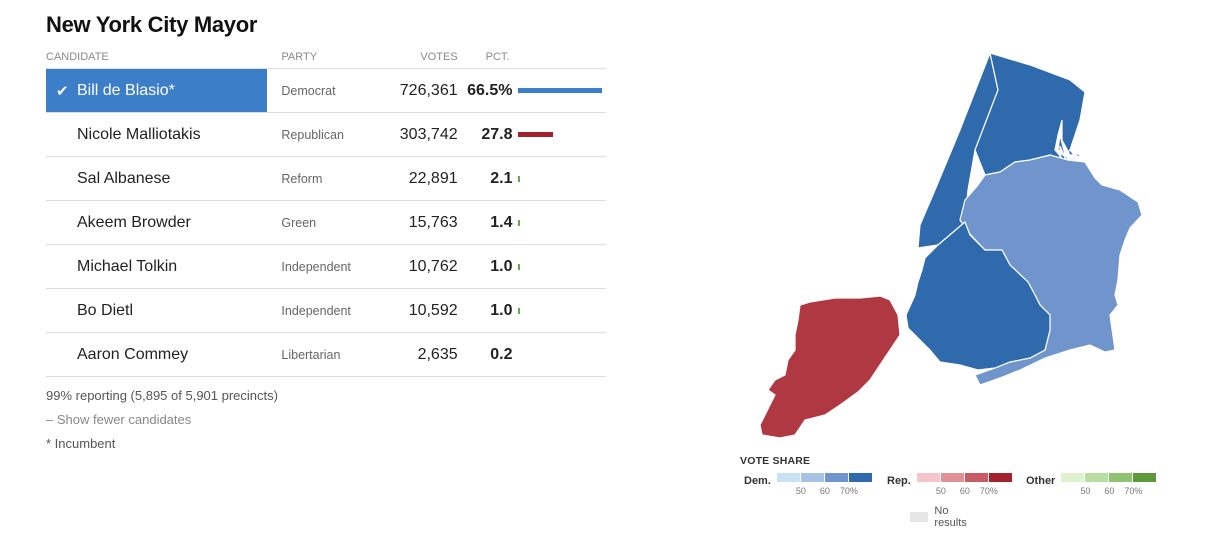 The width and height of the screenshot is (1206, 534). Describe the element at coordinates (418, 90) in the screenshot. I see `candidate-votes: 726,361` at that location.